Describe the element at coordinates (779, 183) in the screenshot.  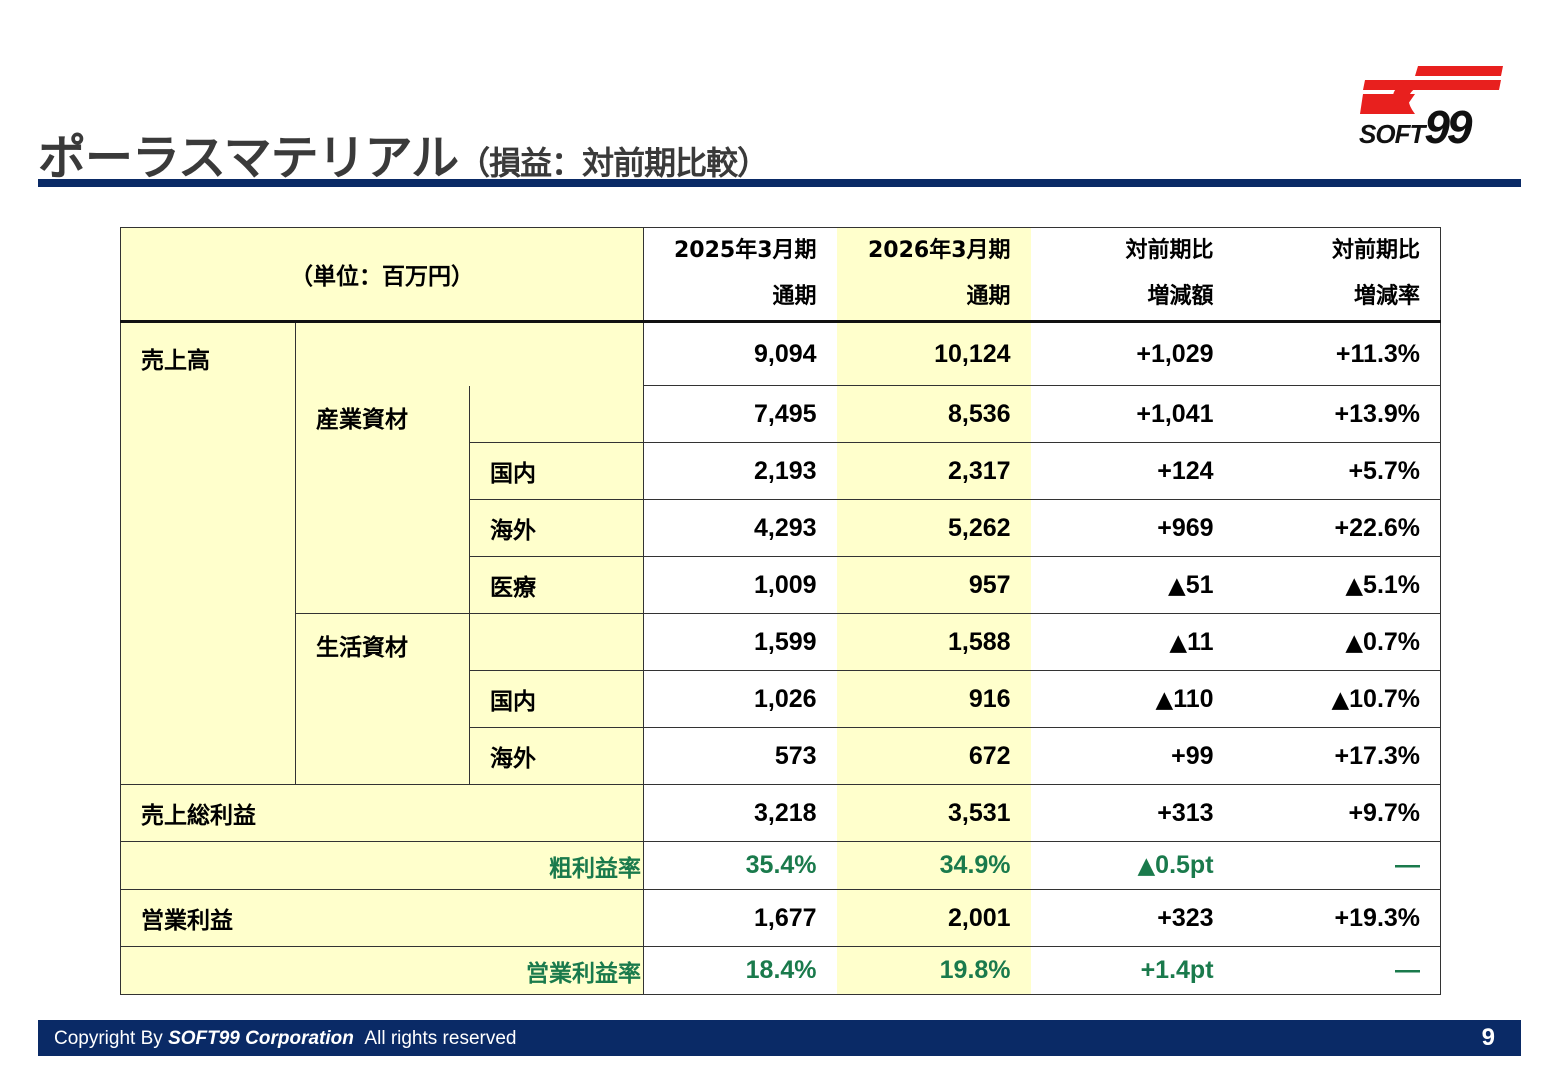
I see `title-underline` at that location.